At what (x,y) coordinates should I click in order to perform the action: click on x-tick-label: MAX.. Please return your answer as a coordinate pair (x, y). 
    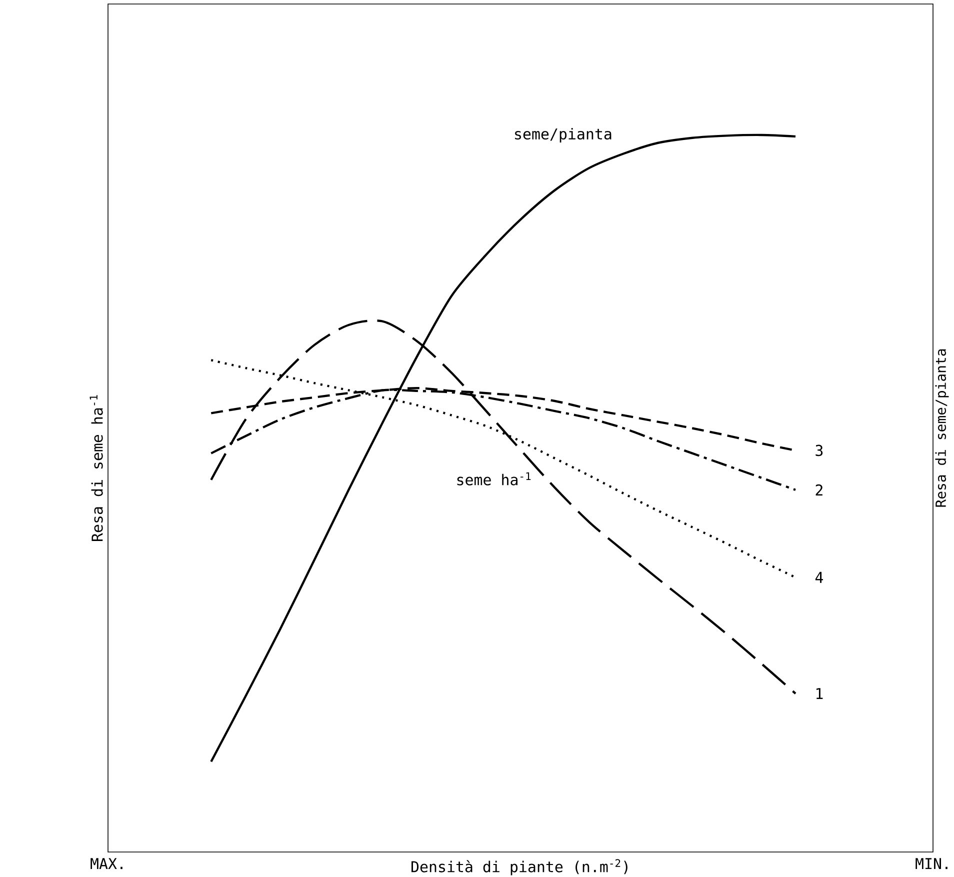
    Looking at the image, I should click on (106, 864).